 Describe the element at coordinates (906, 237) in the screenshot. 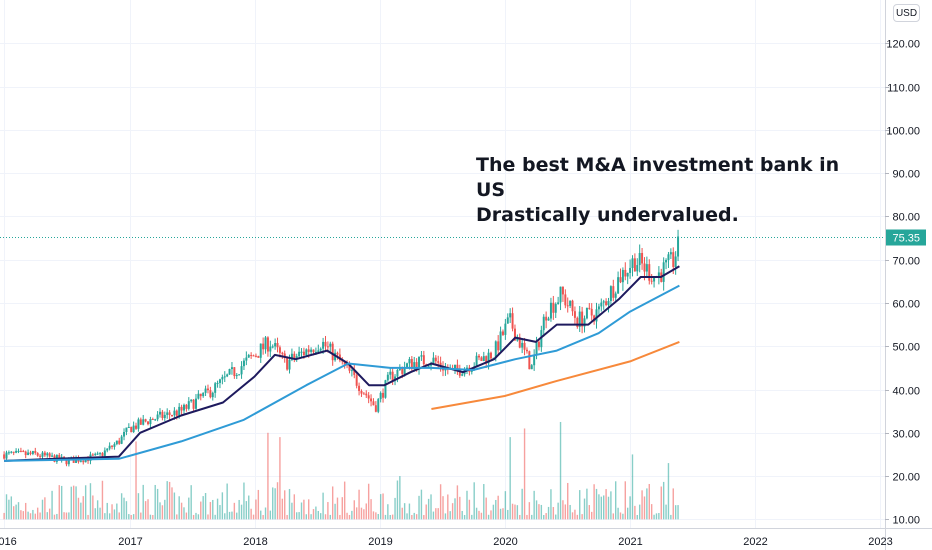

I see `last-price-label: 75.35` at that location.